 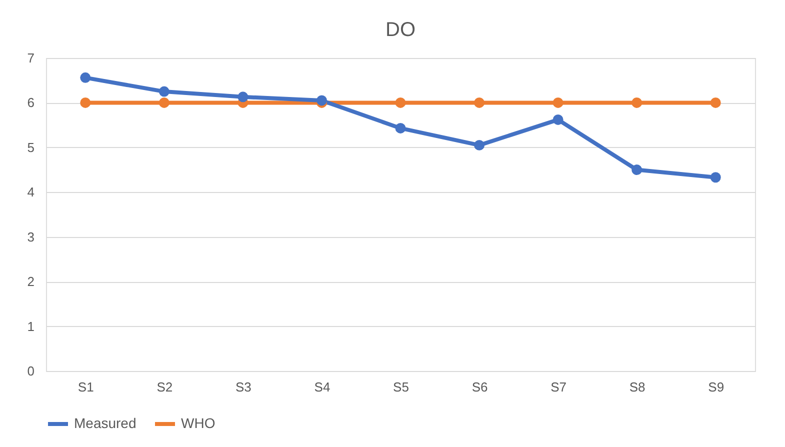 I want to click on y-tick-label: 6, so click(x=30, y=102).